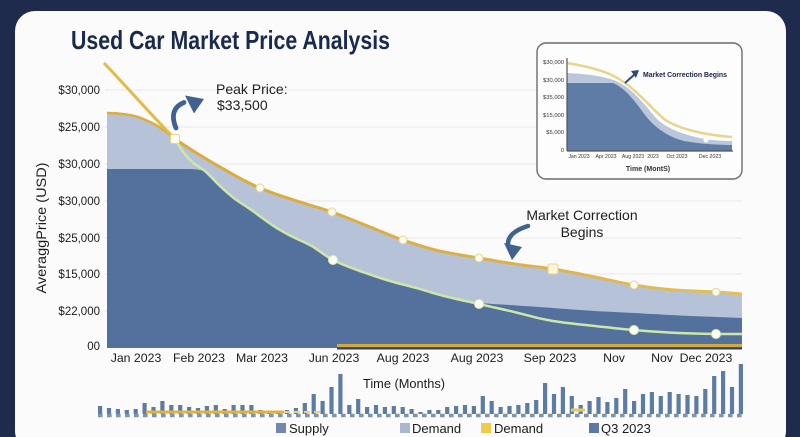  What do you see at coordinates (582, 232) in the screenshot?
I see `svg-text: Begins` at bounding box center [582, 232].